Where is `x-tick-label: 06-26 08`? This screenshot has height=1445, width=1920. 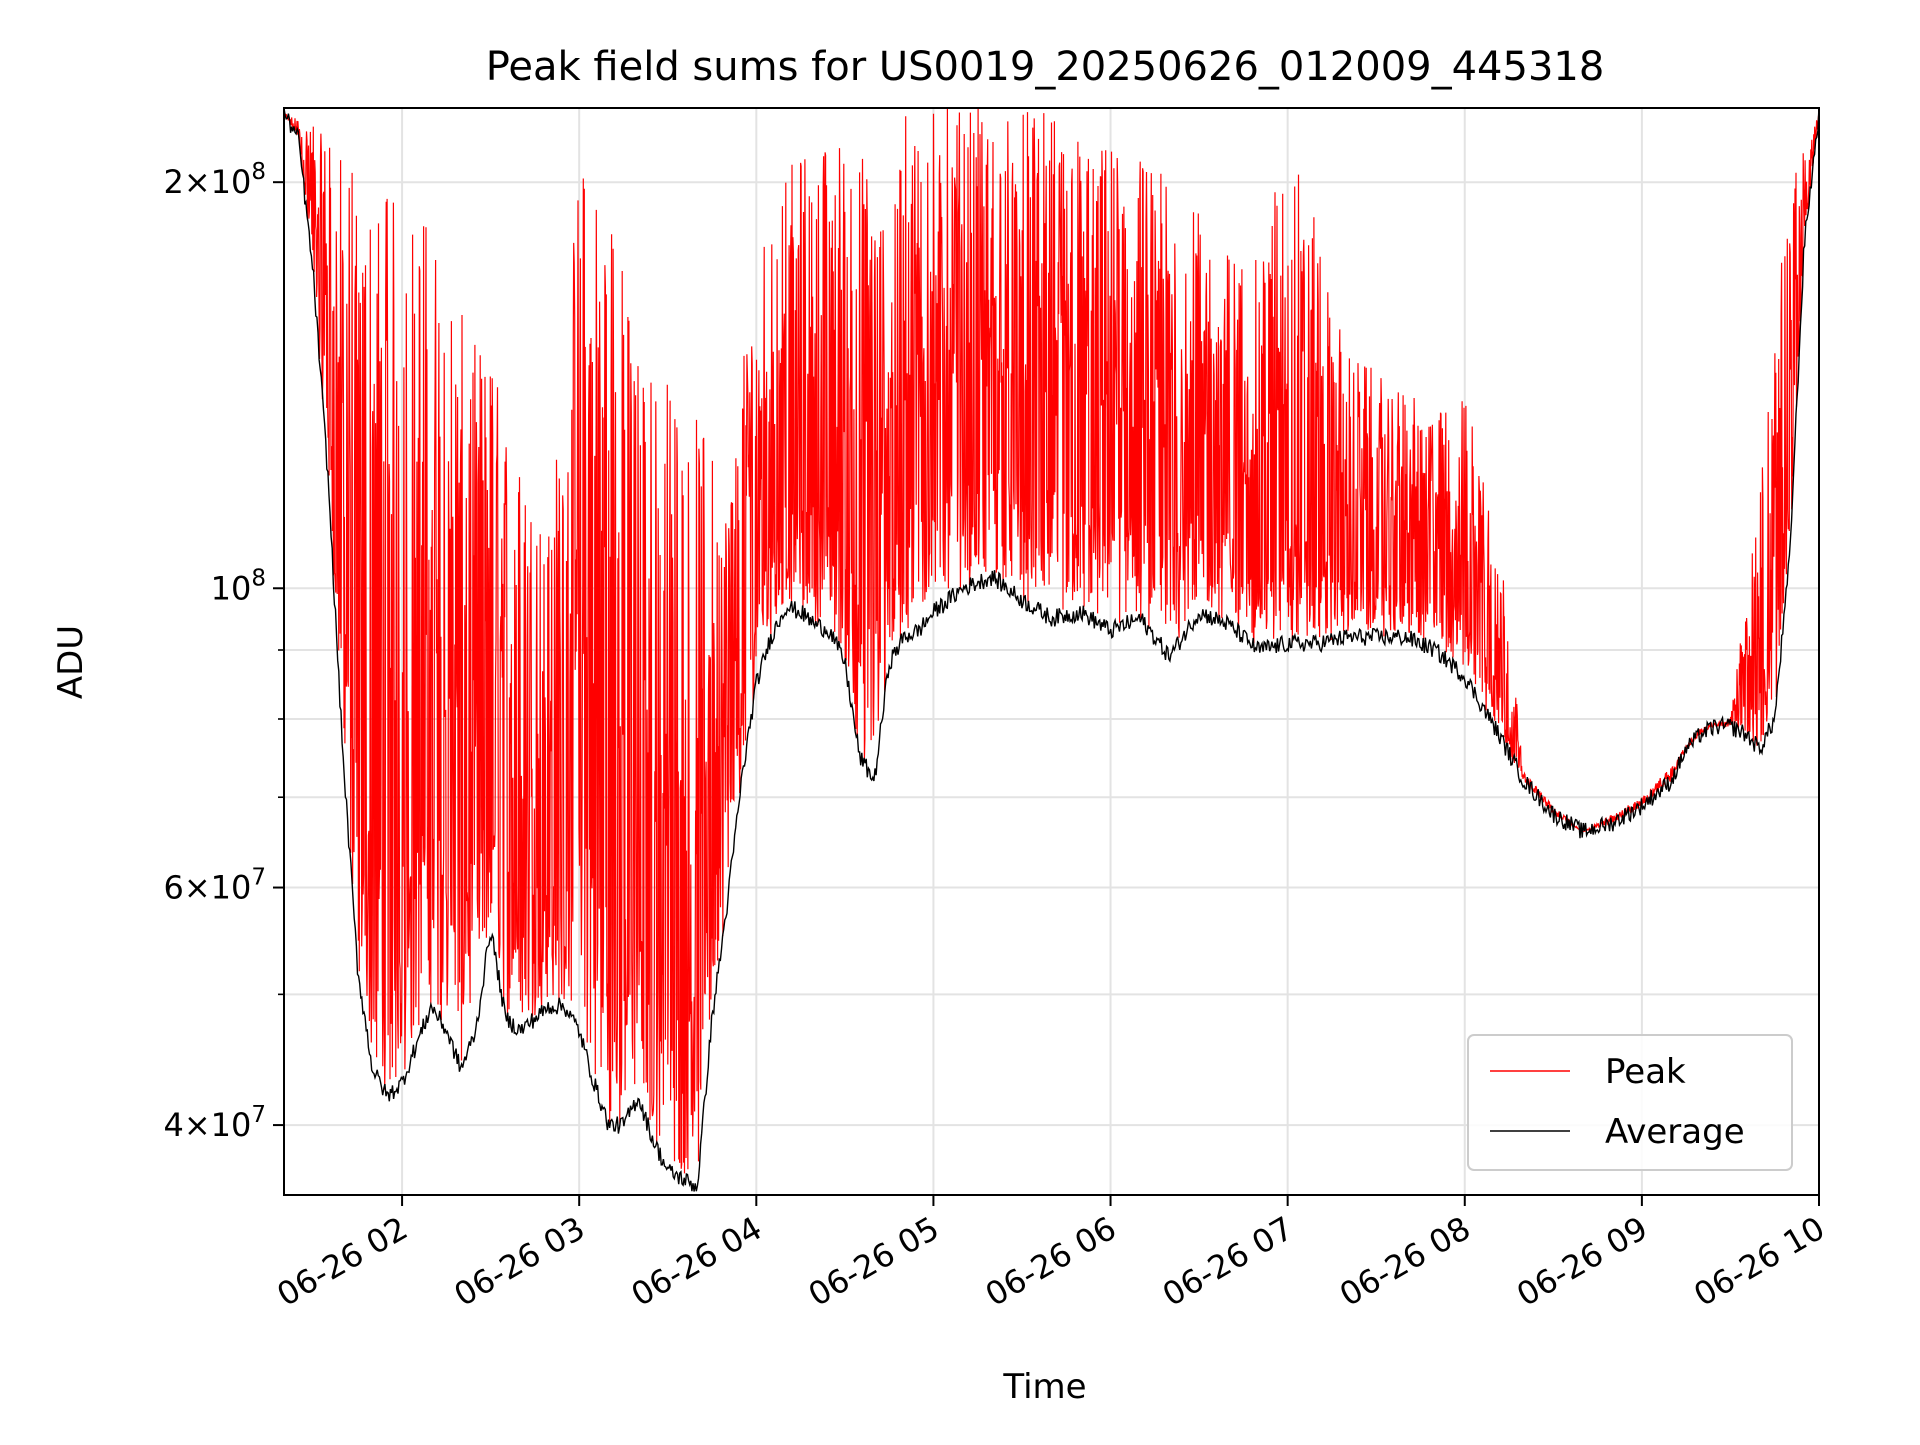 x-tick-label: 06-26 08 is located at coordinates (1405, 1261).